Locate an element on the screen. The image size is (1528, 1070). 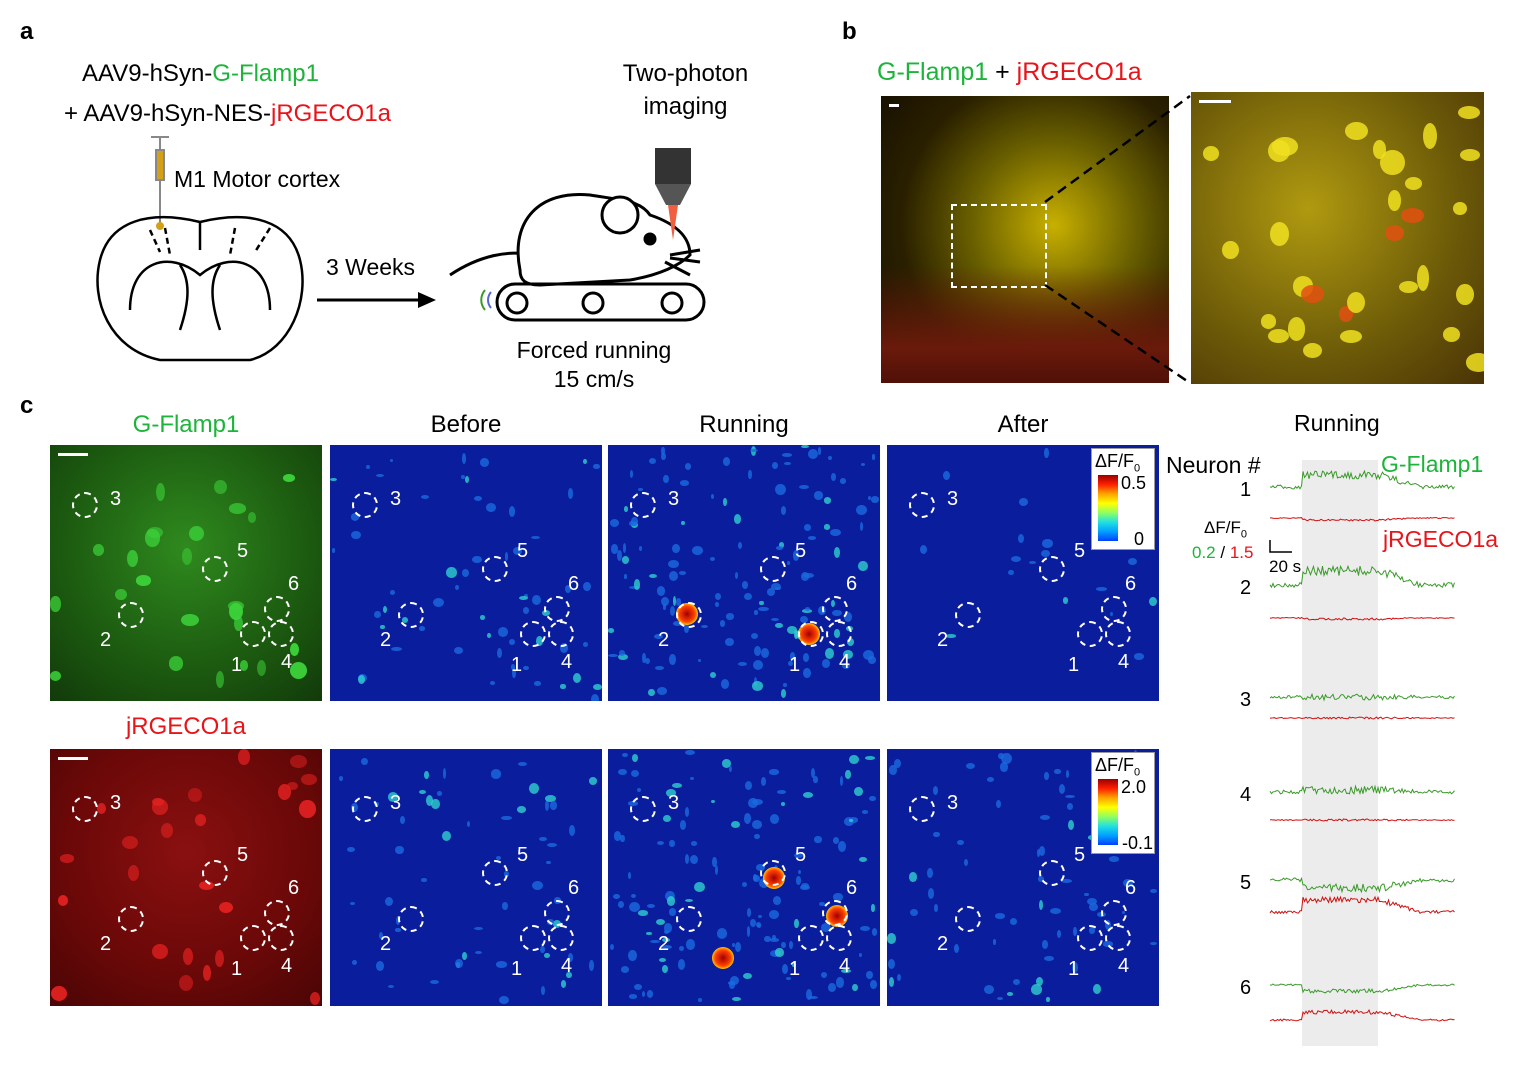
colorbar: ΔF/F0 0.5 0 is located at coordinates (1123, 499).